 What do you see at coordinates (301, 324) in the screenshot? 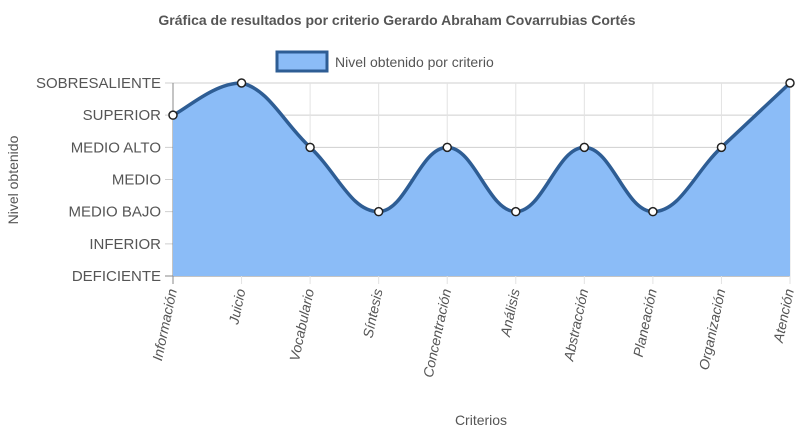
I see `x-tick-label: Vocabulario` at bounding box center [301, 324].